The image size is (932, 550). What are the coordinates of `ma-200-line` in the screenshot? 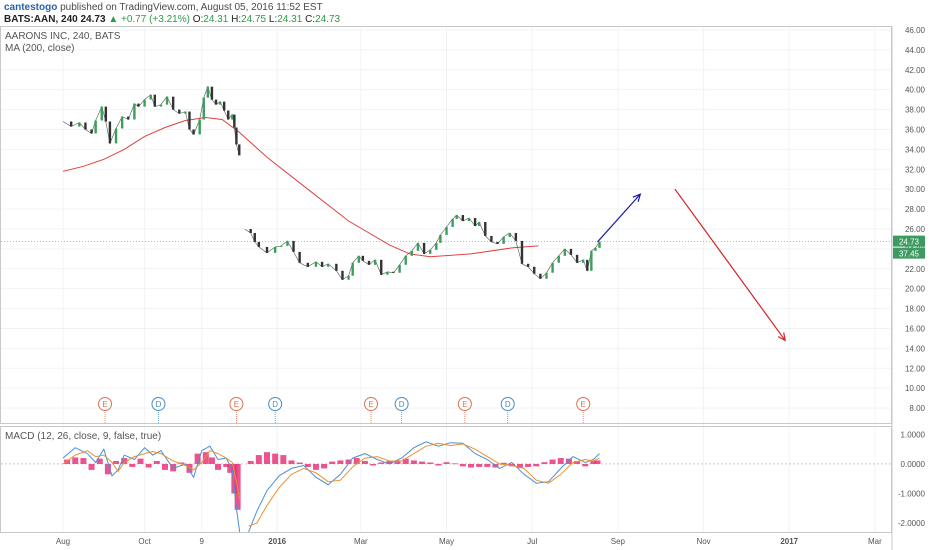 It's located at (300, 187).